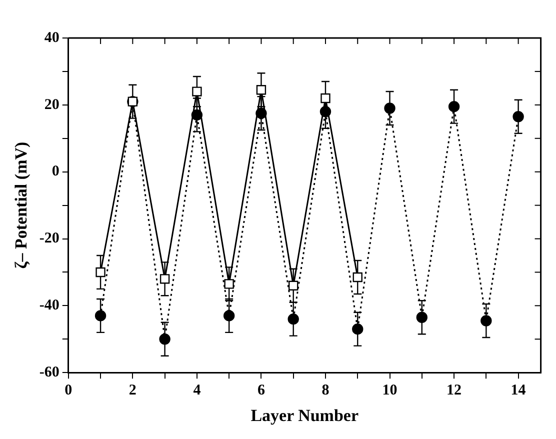 The height and width of the screenshot is (439, 556). What do you see at coordinates (132, 390) in the screenshot?
I see `x-tick-label: 2` at bounding box center [132, 390].